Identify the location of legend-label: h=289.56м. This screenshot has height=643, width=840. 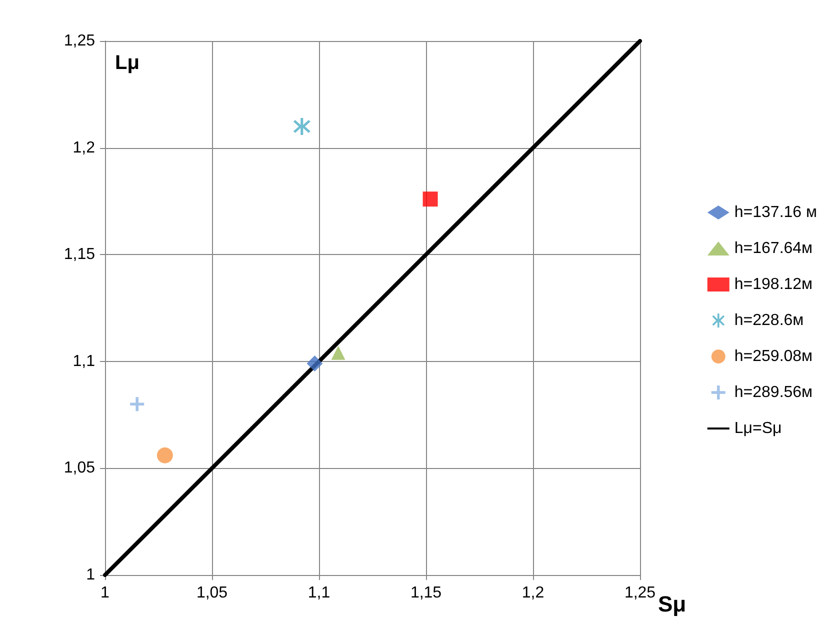
(773, 392).